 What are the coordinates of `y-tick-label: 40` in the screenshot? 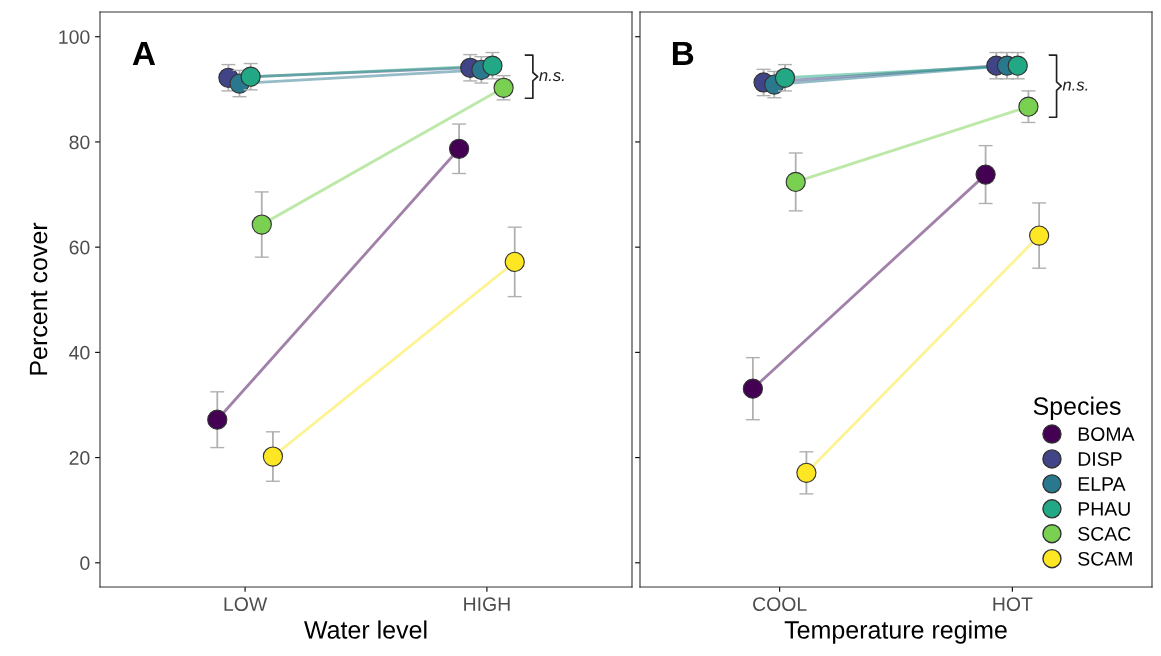 It's located at (79, 352).